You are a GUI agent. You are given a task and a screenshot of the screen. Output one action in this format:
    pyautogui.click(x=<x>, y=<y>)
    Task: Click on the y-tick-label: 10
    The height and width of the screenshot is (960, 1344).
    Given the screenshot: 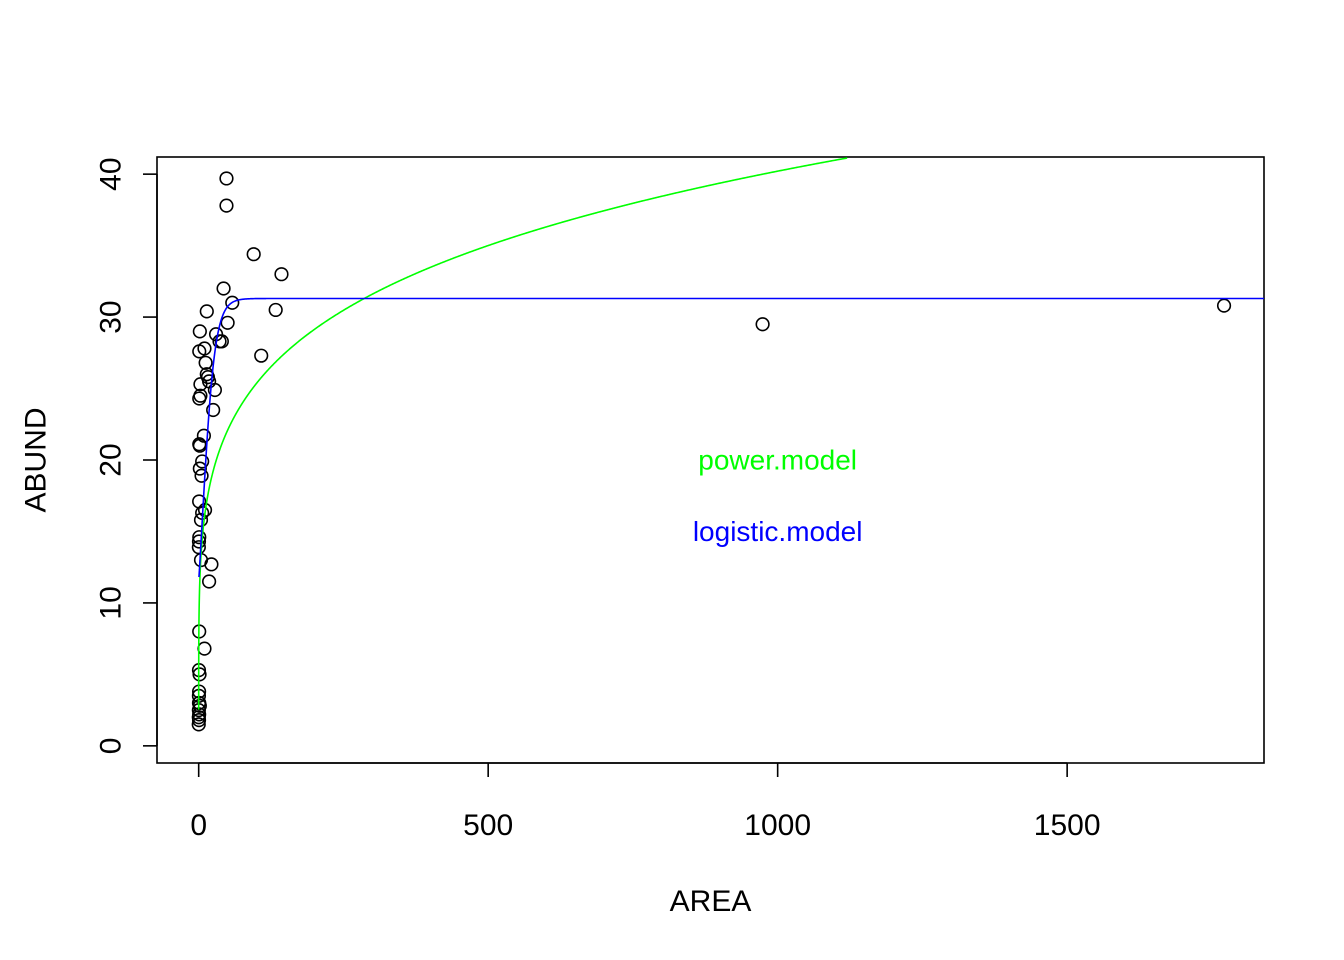 What is the action you would take?
    pyautogui.click(x=111, y=602)
    